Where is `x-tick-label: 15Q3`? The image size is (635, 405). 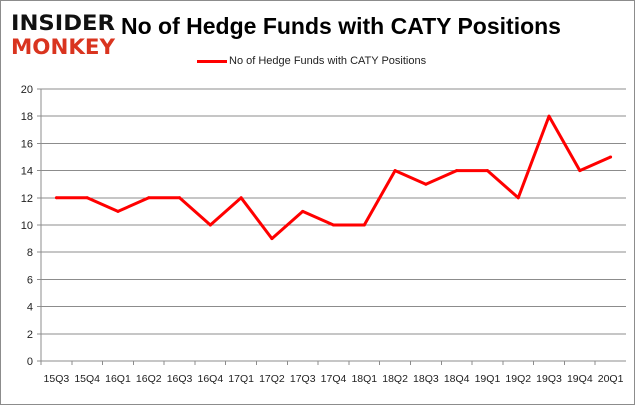
x-tick-label: 15Q3 is located at coordinates (57, 379).